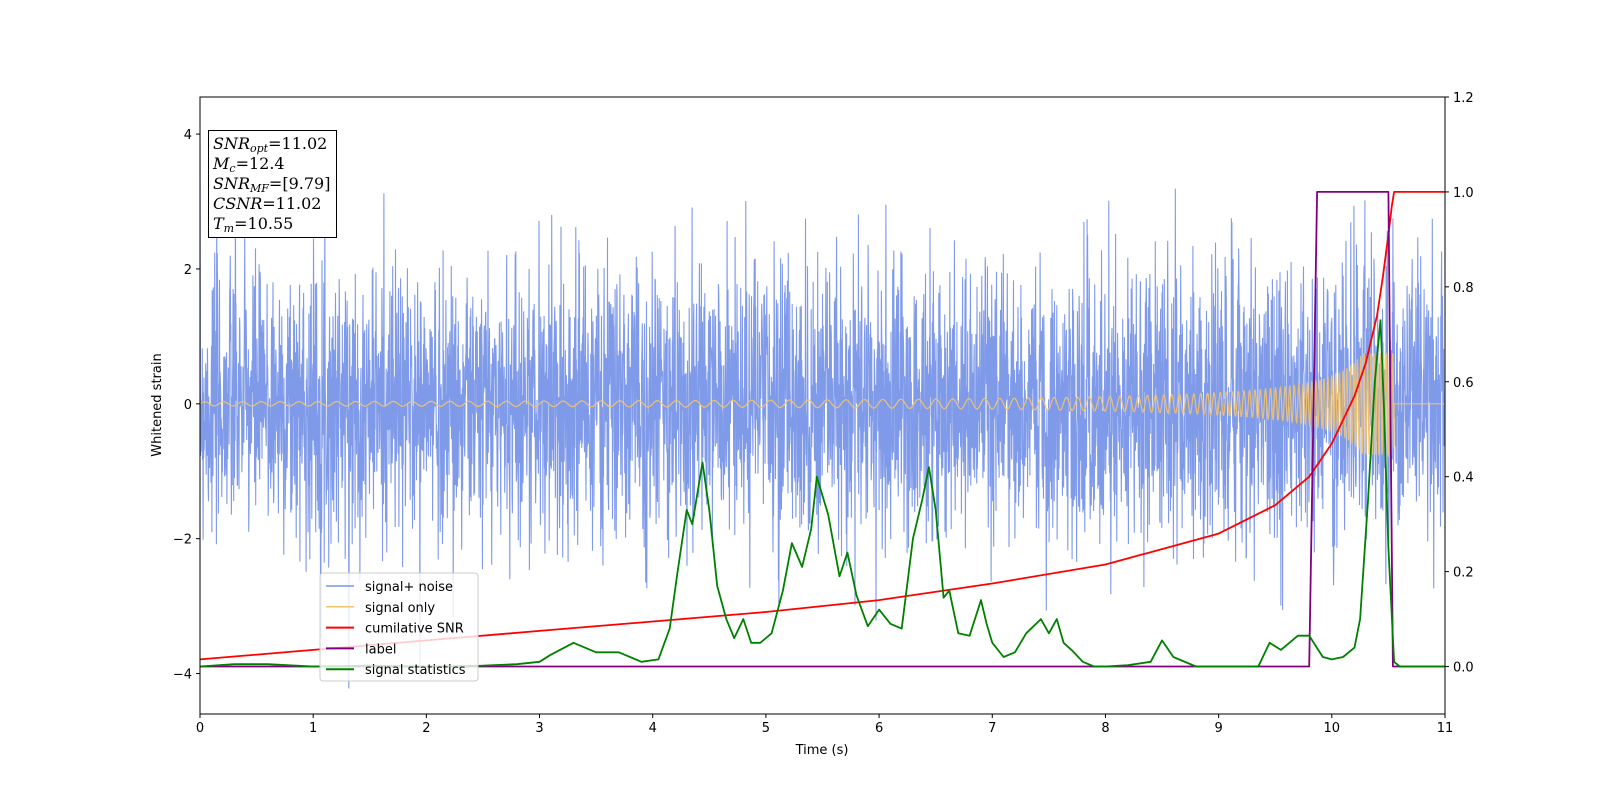  I want to click on legend-entry: signal statistics, so click(415, 670).